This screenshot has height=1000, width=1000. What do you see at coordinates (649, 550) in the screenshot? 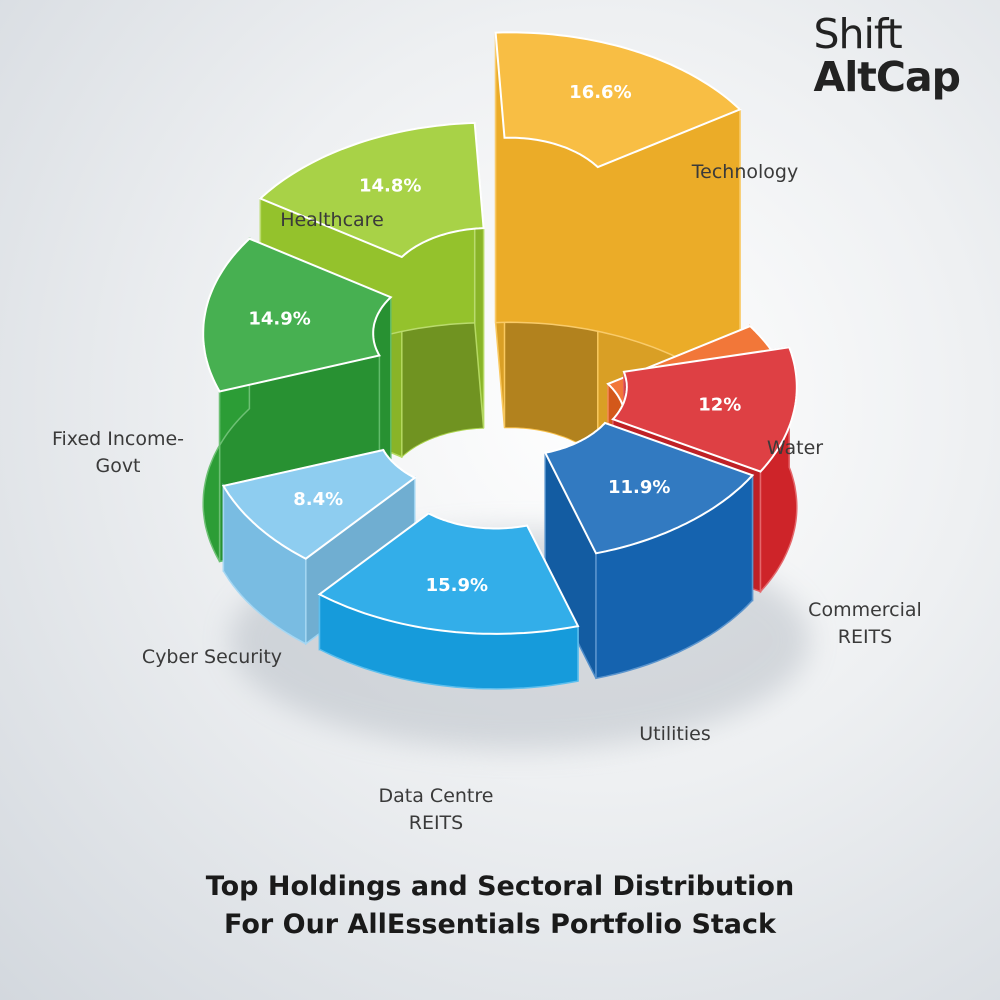
I see `slice-3: 11.9%` at bounding box center [649, 550].